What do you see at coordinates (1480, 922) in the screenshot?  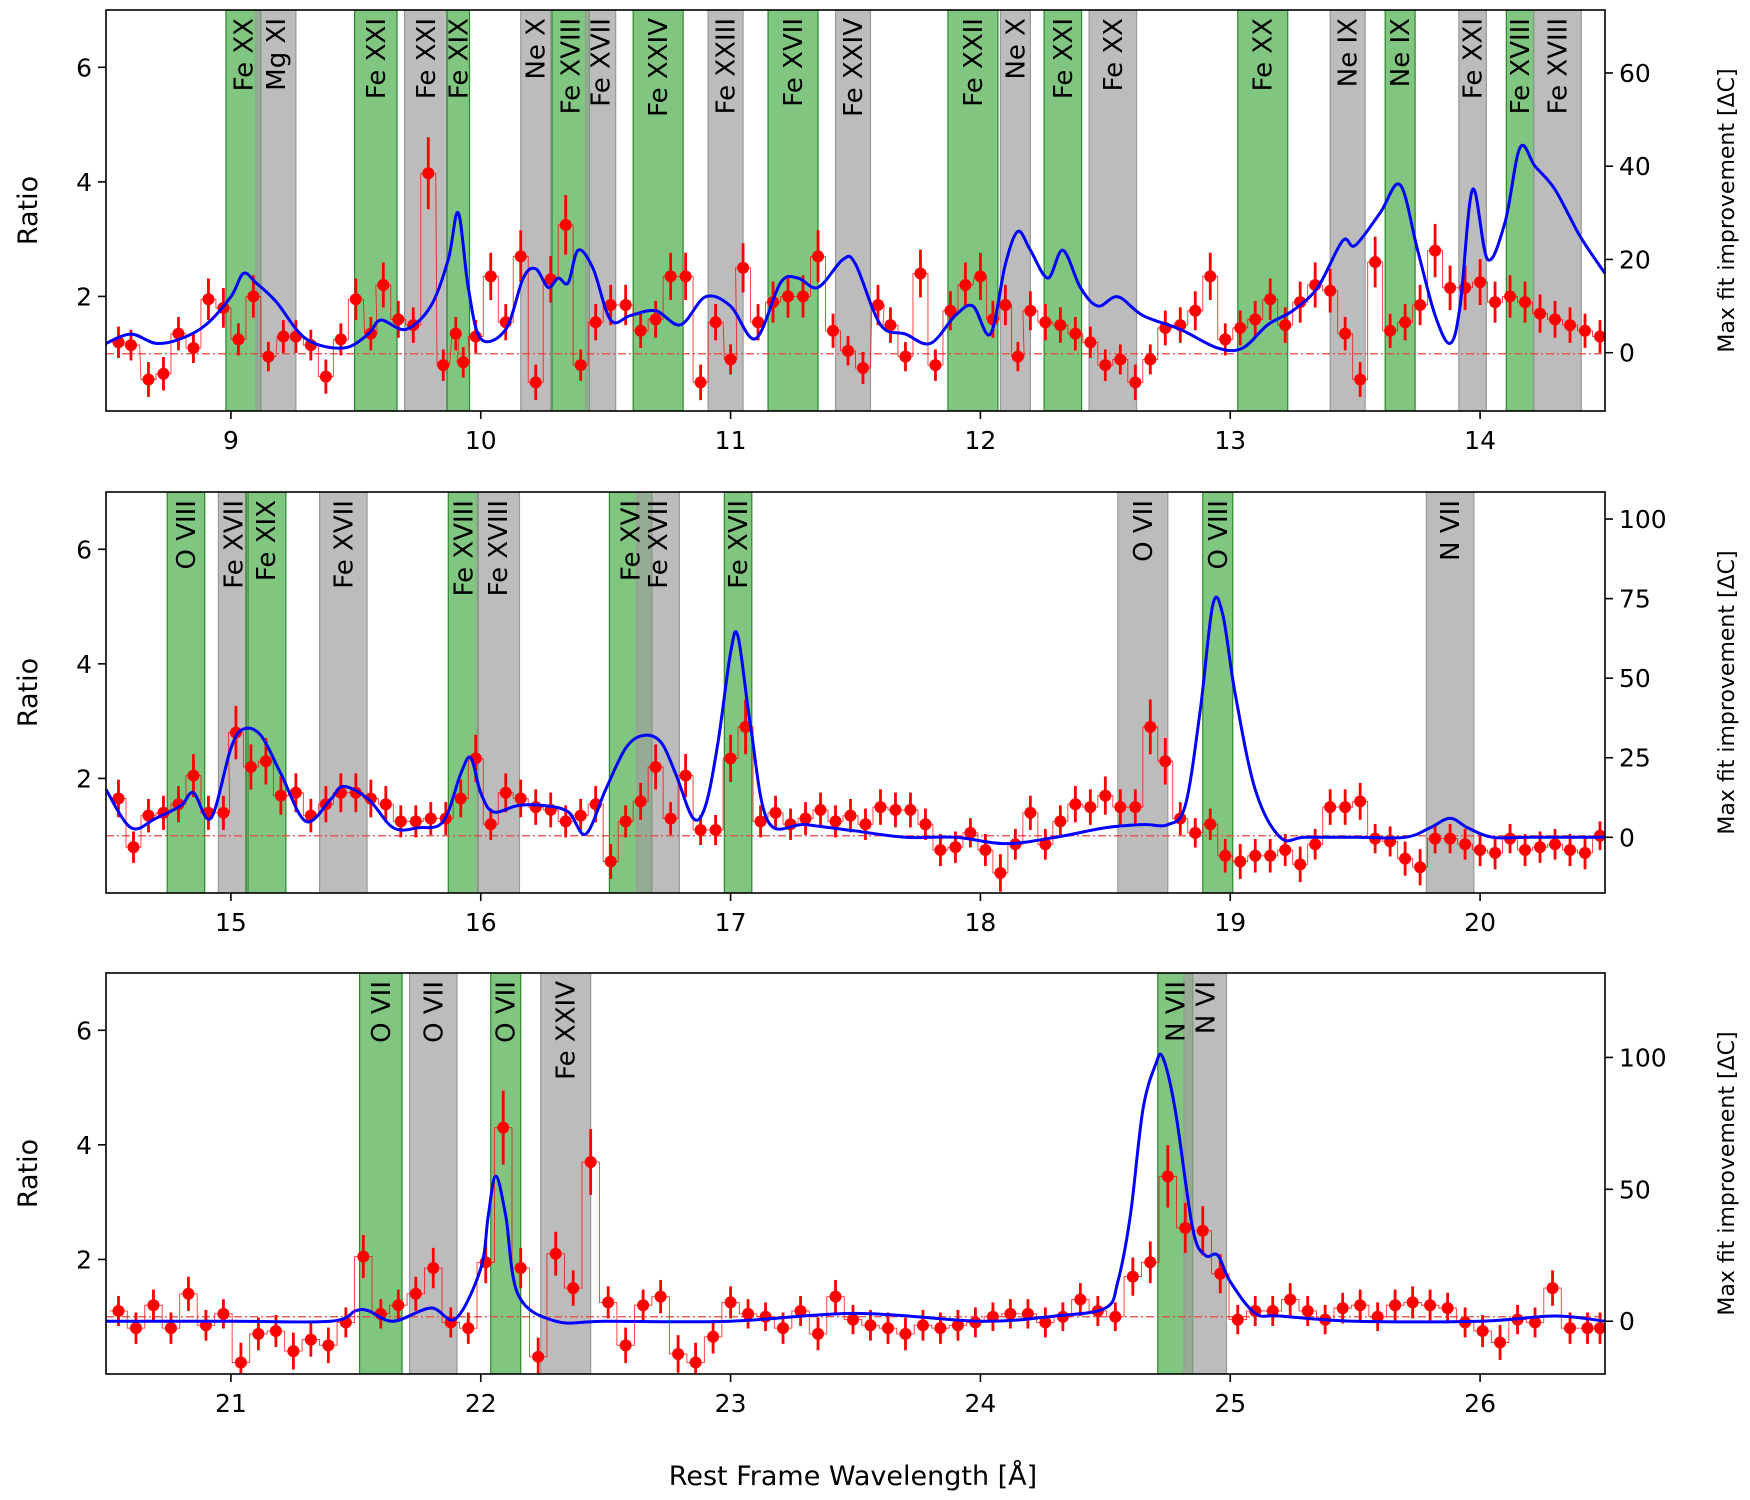 I see `x-tick-label: 20` at bounding box center [1480, 922].